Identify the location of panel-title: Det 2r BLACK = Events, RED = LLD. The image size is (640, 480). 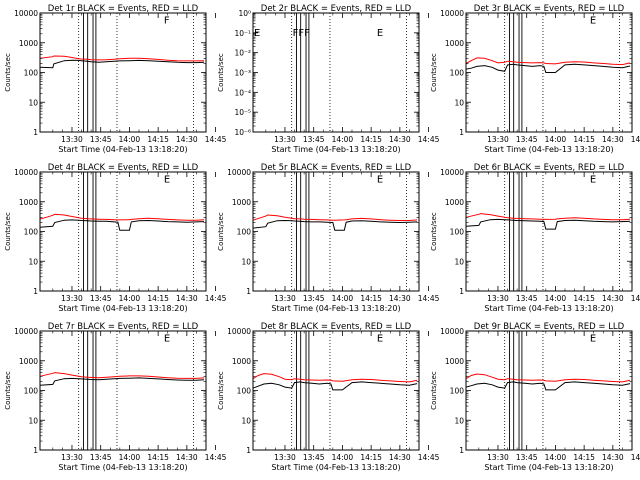
(336, 9).